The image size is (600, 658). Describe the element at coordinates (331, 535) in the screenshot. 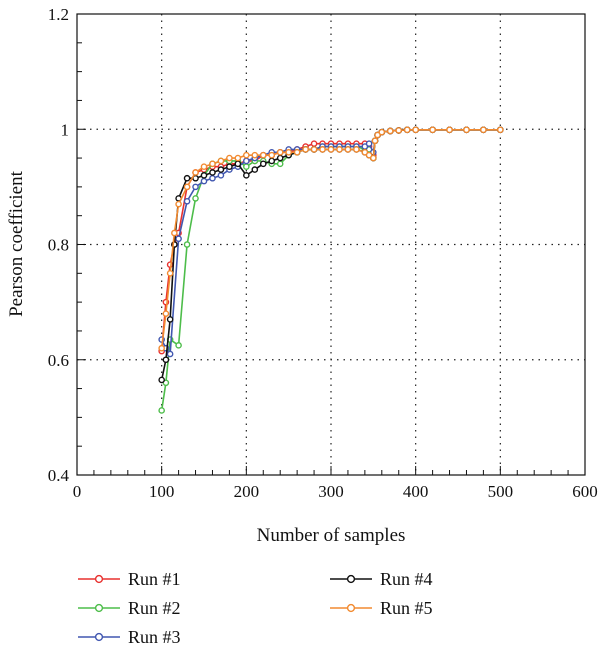

I see `x-axis-title: Number of samples` at that location.